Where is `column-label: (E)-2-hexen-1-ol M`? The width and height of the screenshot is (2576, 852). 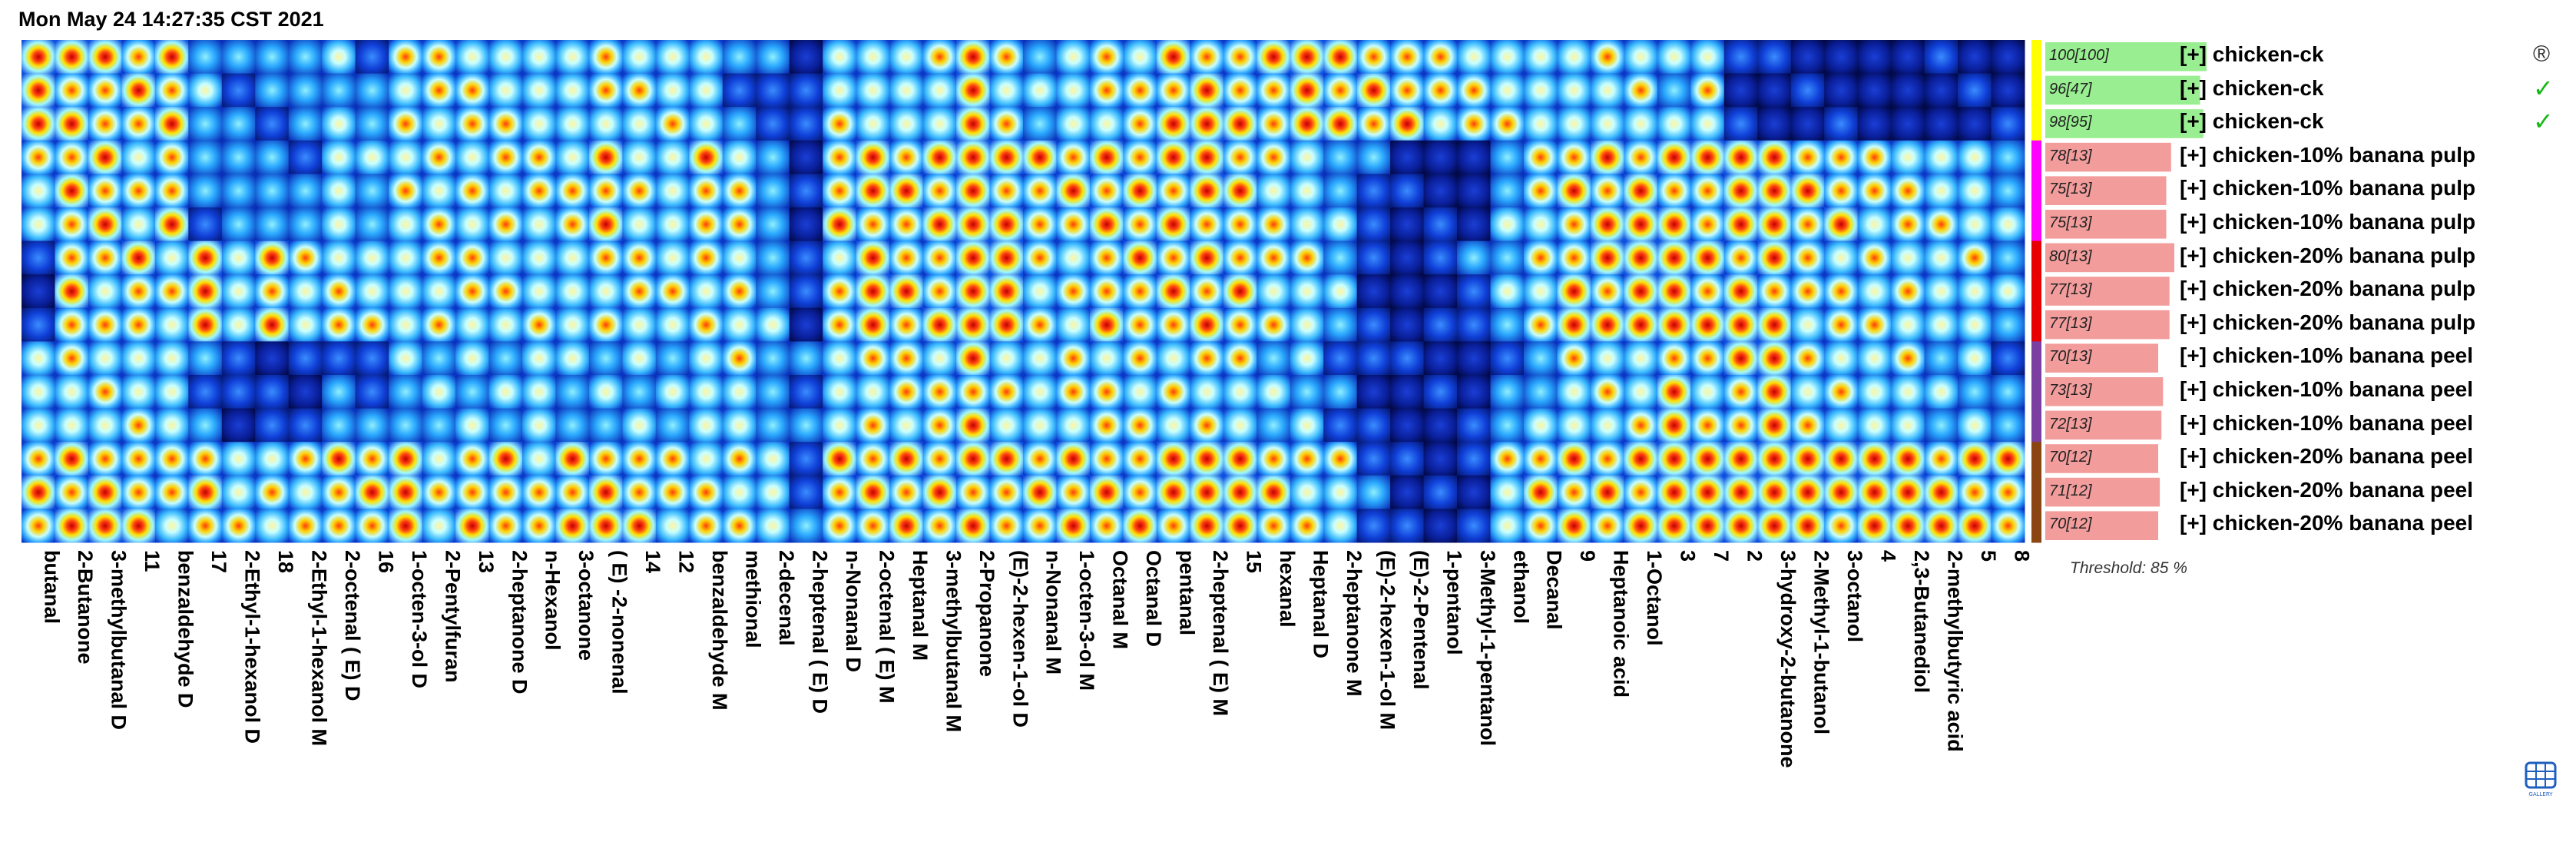 column-label: (E)-2-hexen-1-ol M is located at coordinates (1387, 640).